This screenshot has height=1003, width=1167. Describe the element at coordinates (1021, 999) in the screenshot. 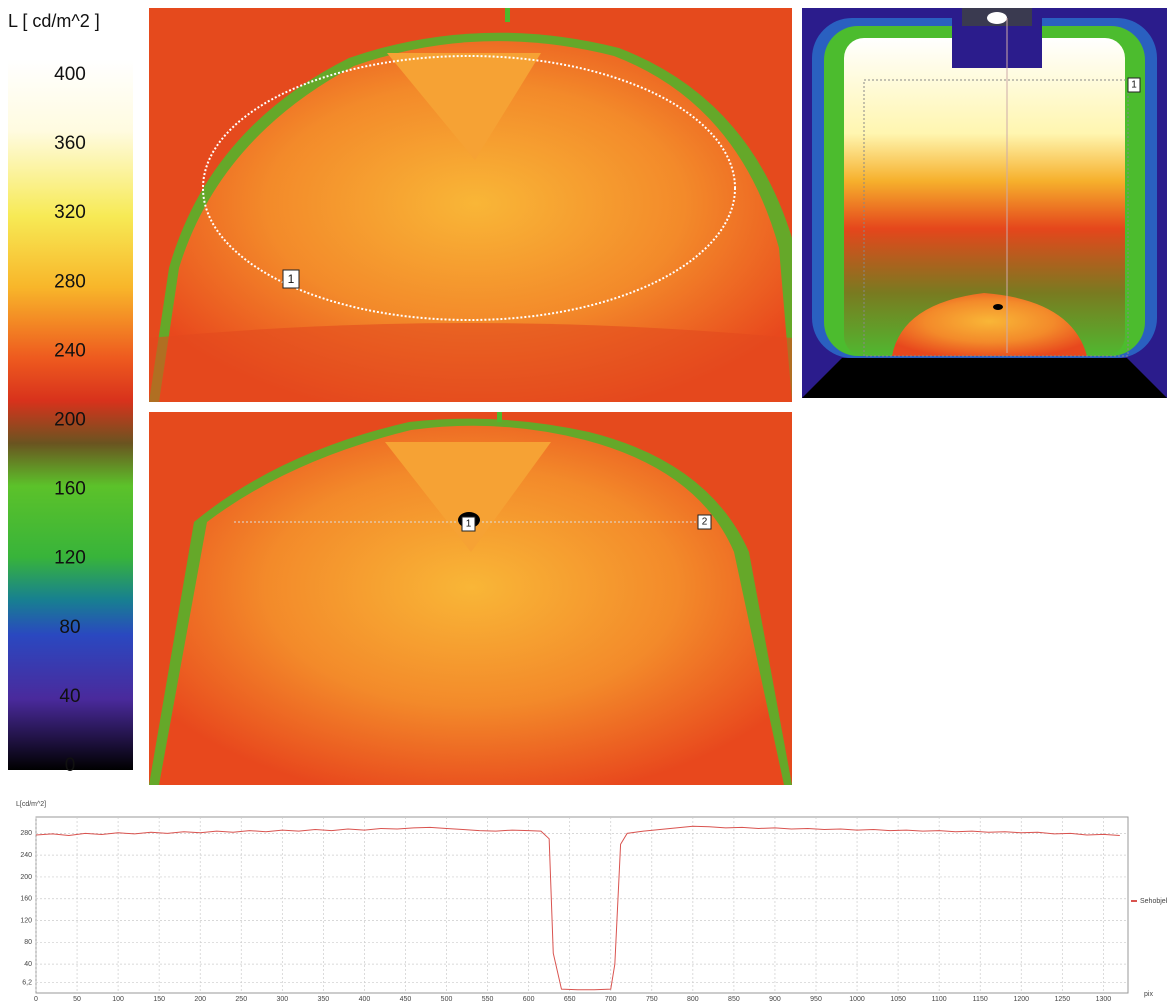

I see `x-tick-label: 1200` at that location.